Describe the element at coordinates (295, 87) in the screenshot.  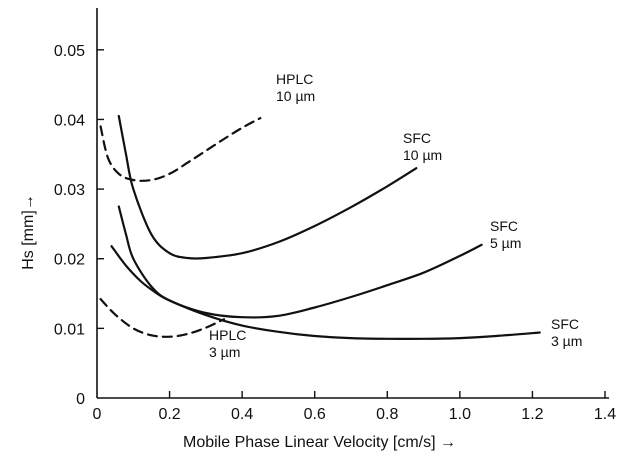
I see `series-label: HPLC 10 µm` at that location.